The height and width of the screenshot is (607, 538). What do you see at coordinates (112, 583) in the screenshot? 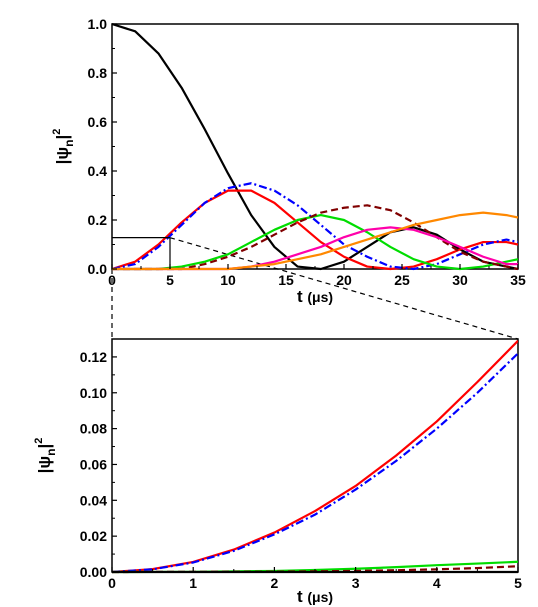
I see `bot-x-tick-label: 0` at bounding box center [112, 583].